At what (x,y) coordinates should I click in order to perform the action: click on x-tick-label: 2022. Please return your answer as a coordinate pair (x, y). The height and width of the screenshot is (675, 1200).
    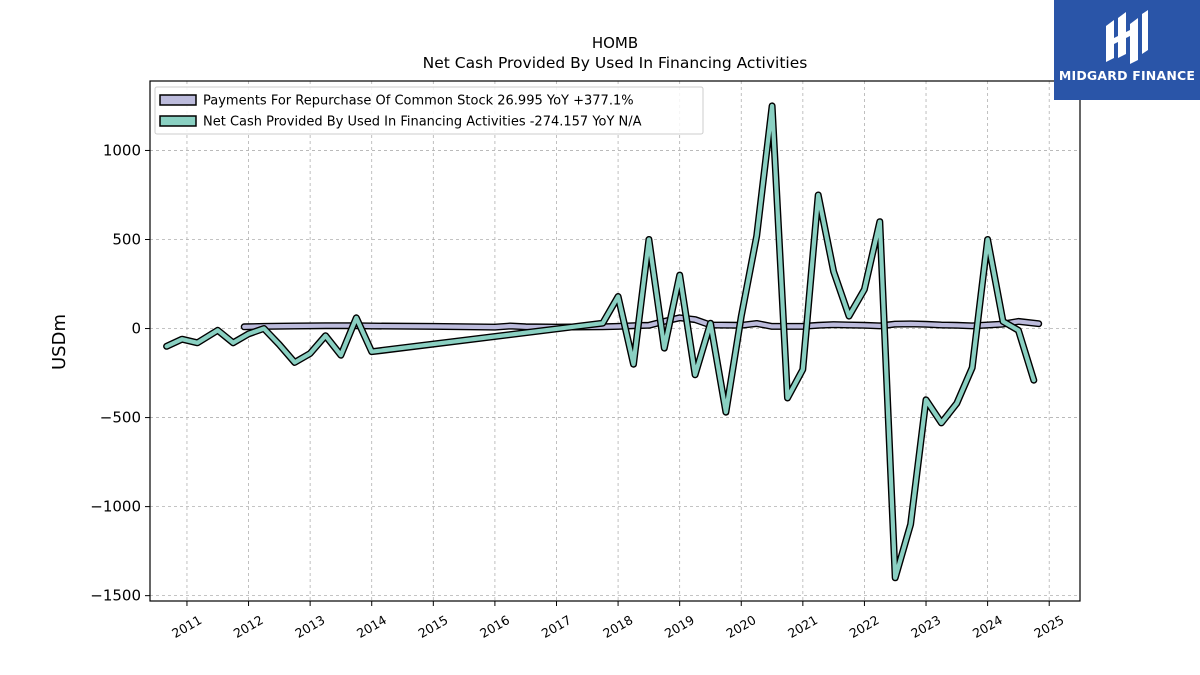
    Looking at the image, I should click on (864, 626).